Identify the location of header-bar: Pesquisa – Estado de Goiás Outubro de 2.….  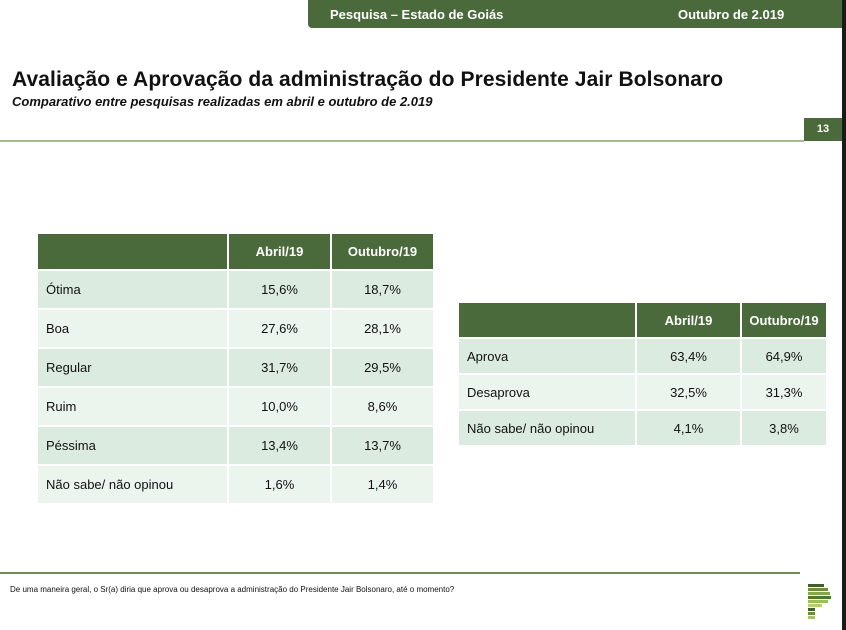
(575, 14).